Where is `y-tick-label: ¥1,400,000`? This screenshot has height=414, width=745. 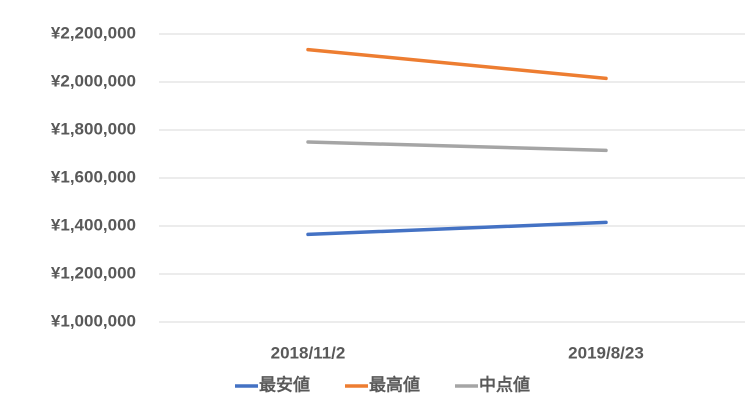 y-tick-label: ¥1,400,000 is located at coordinates (93, 224).